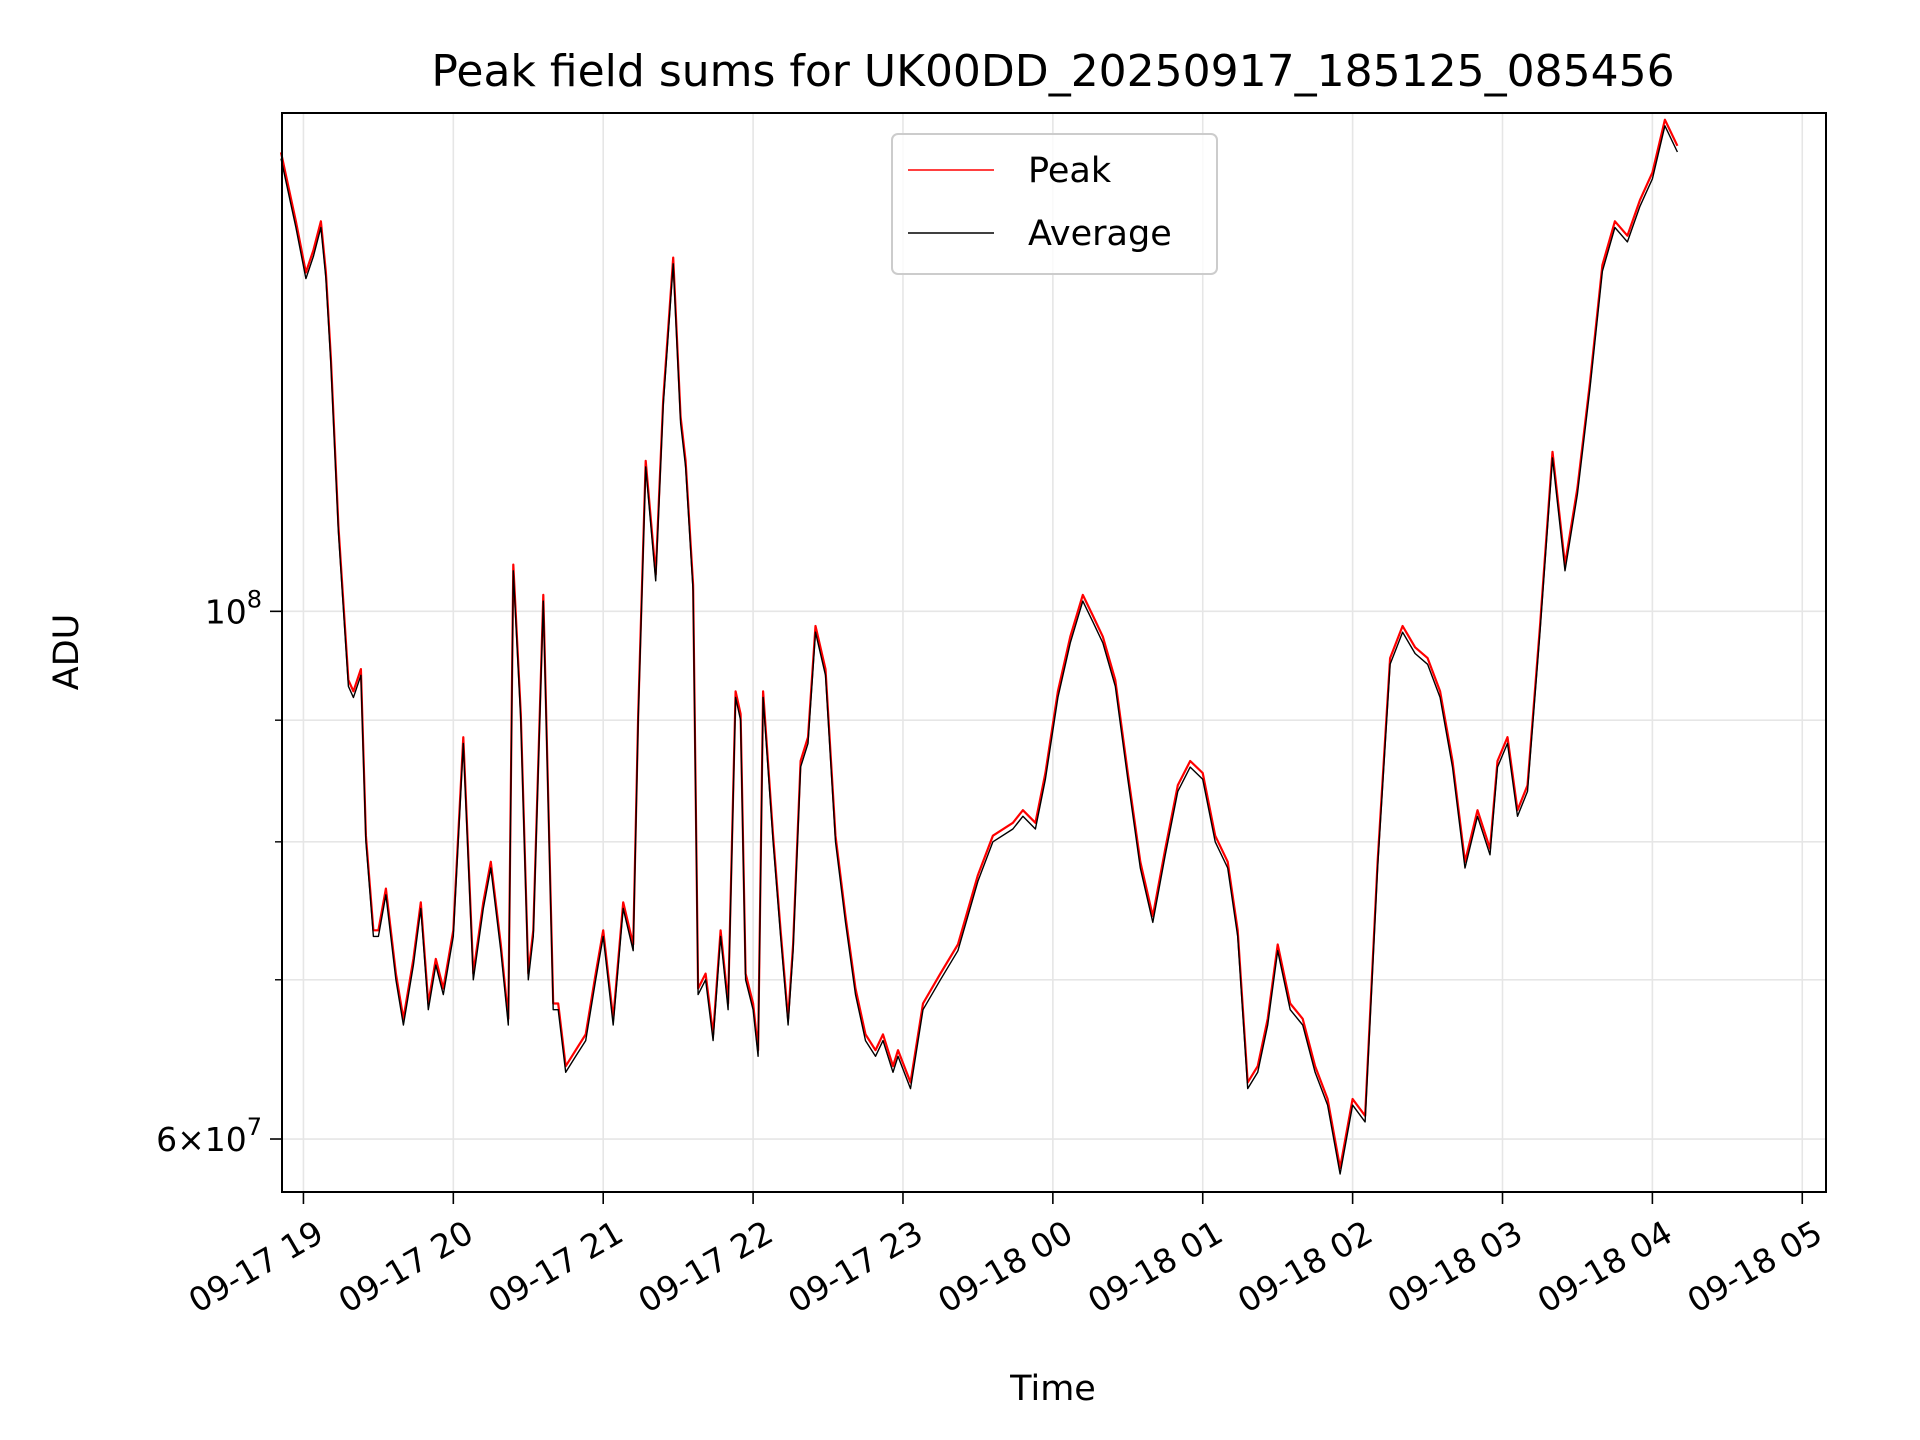 Image resolution: width=1920 pixels, height=1440 pixels. Describe the element at coordinates (233, 608) in the screenshot. I see `y-tick-label: 108` at that location.